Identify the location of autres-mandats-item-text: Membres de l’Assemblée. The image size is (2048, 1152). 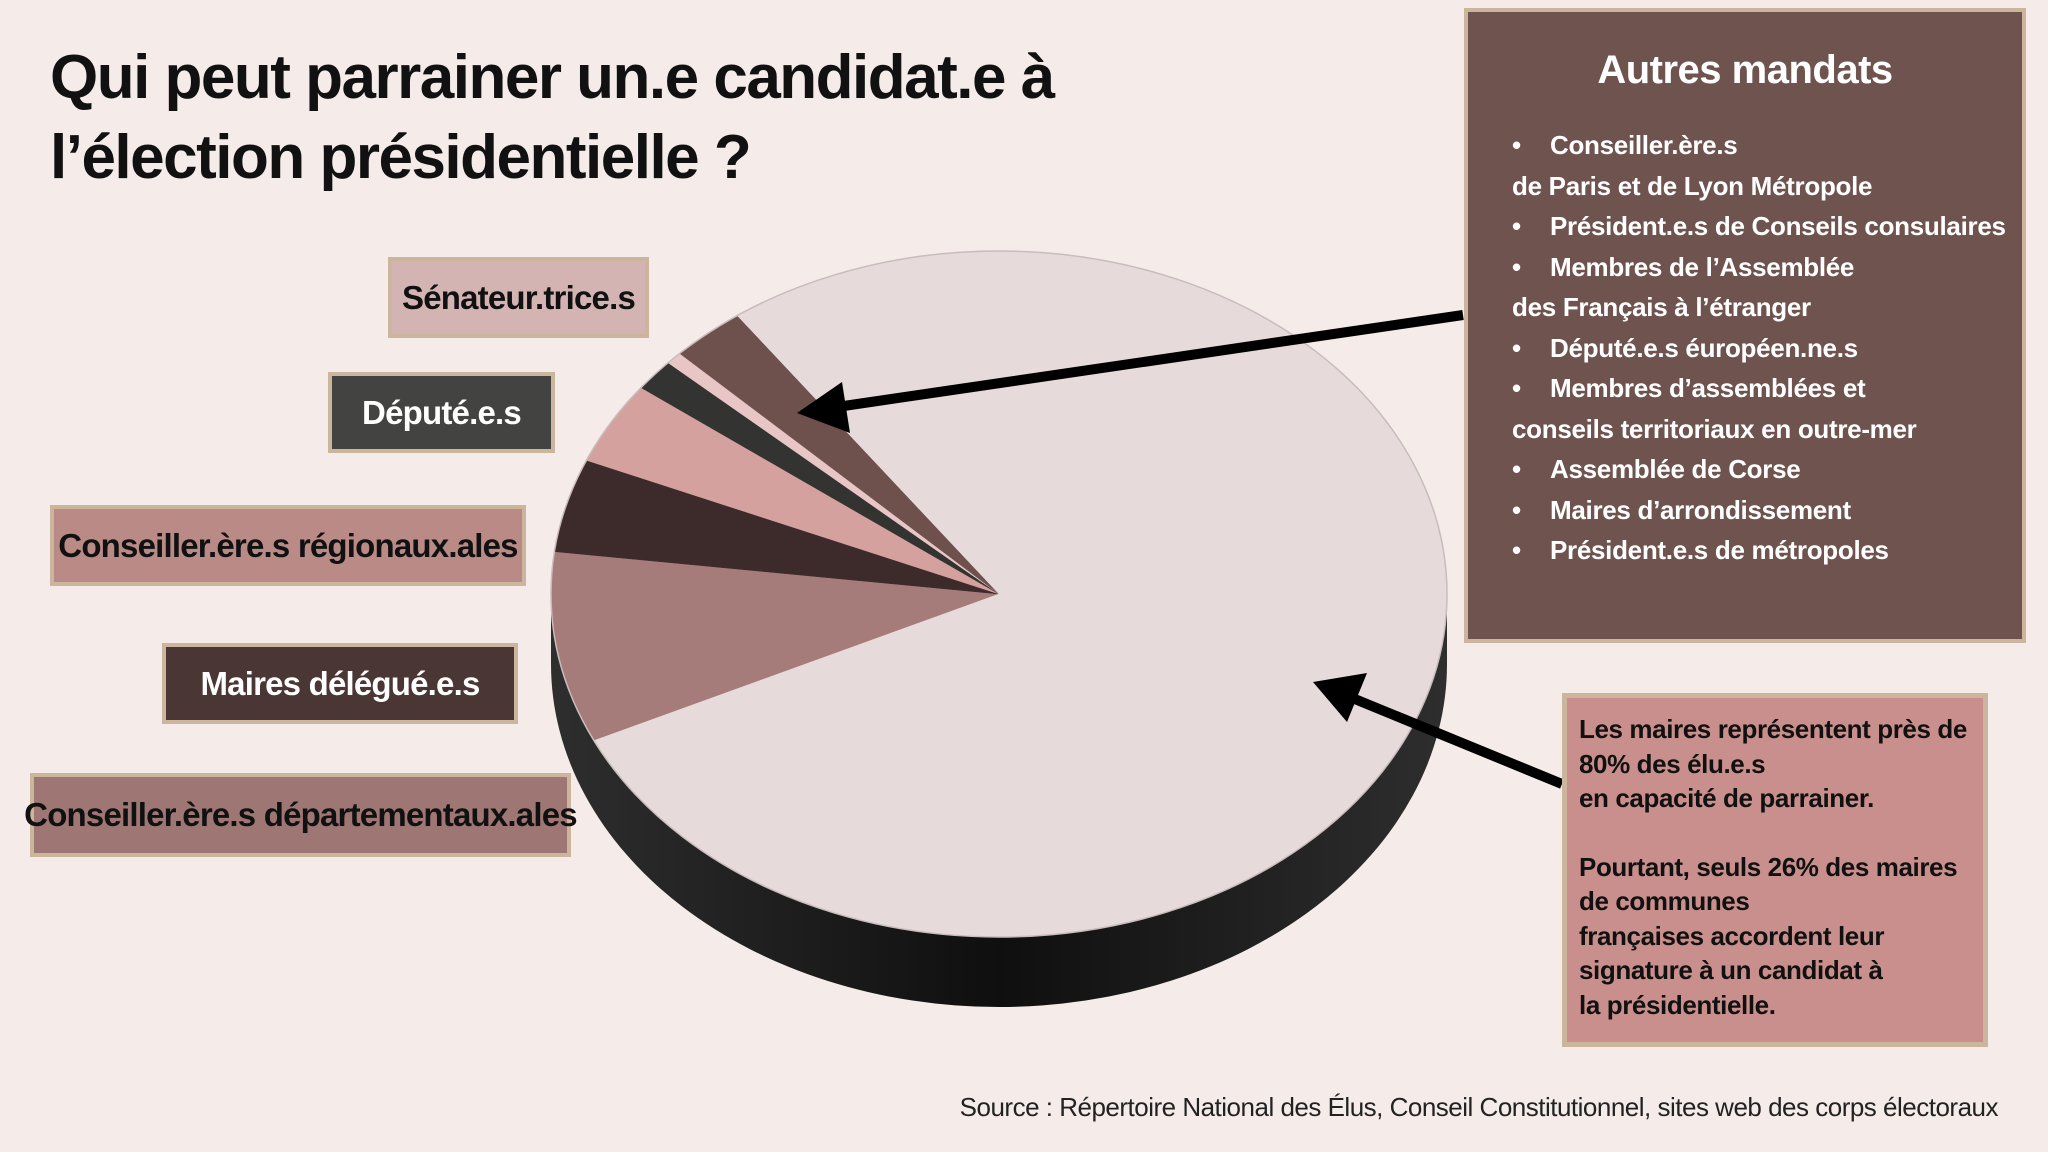
(1702, 266).